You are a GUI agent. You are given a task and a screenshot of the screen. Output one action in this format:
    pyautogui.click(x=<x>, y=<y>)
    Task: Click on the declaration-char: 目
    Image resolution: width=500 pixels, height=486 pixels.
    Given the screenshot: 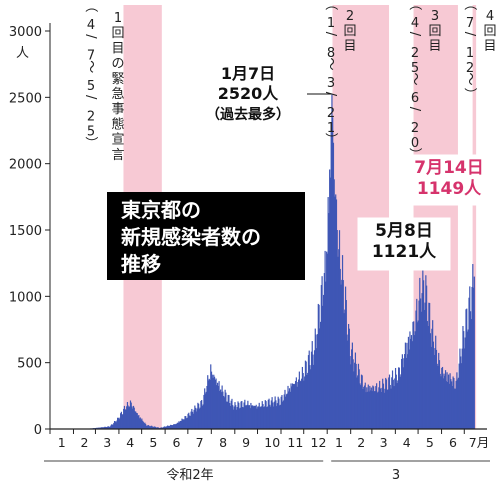 What is the action you would take?
    pyautogui.click(x=349, y=46)
    